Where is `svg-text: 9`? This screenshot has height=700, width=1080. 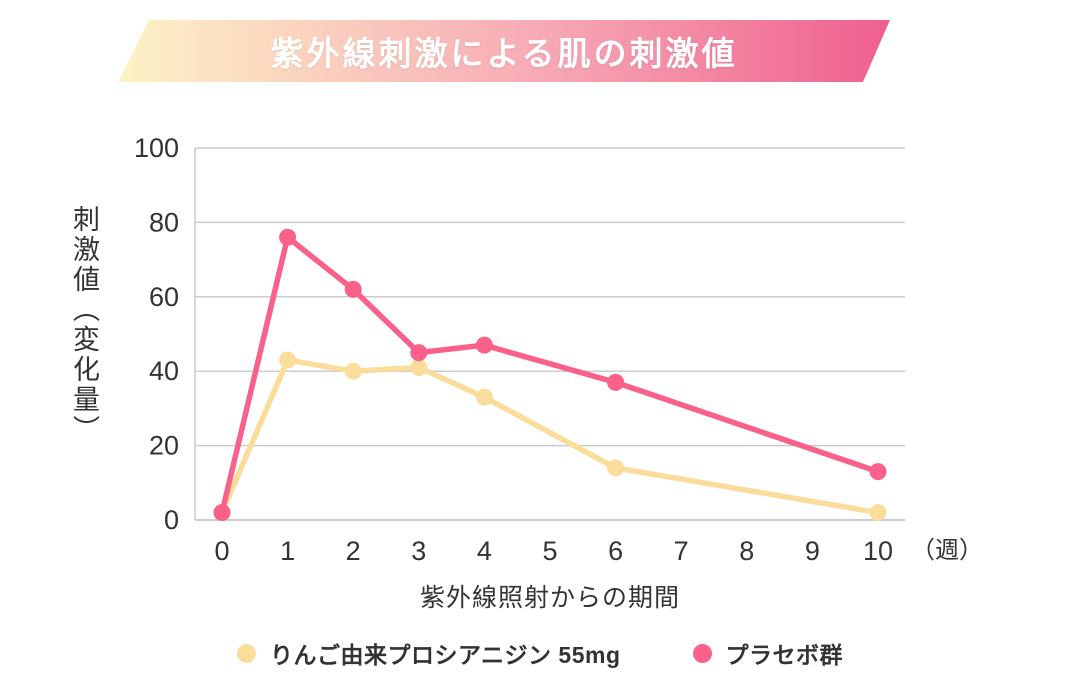 svg-text: 9 is located at coordinates (812, 551).